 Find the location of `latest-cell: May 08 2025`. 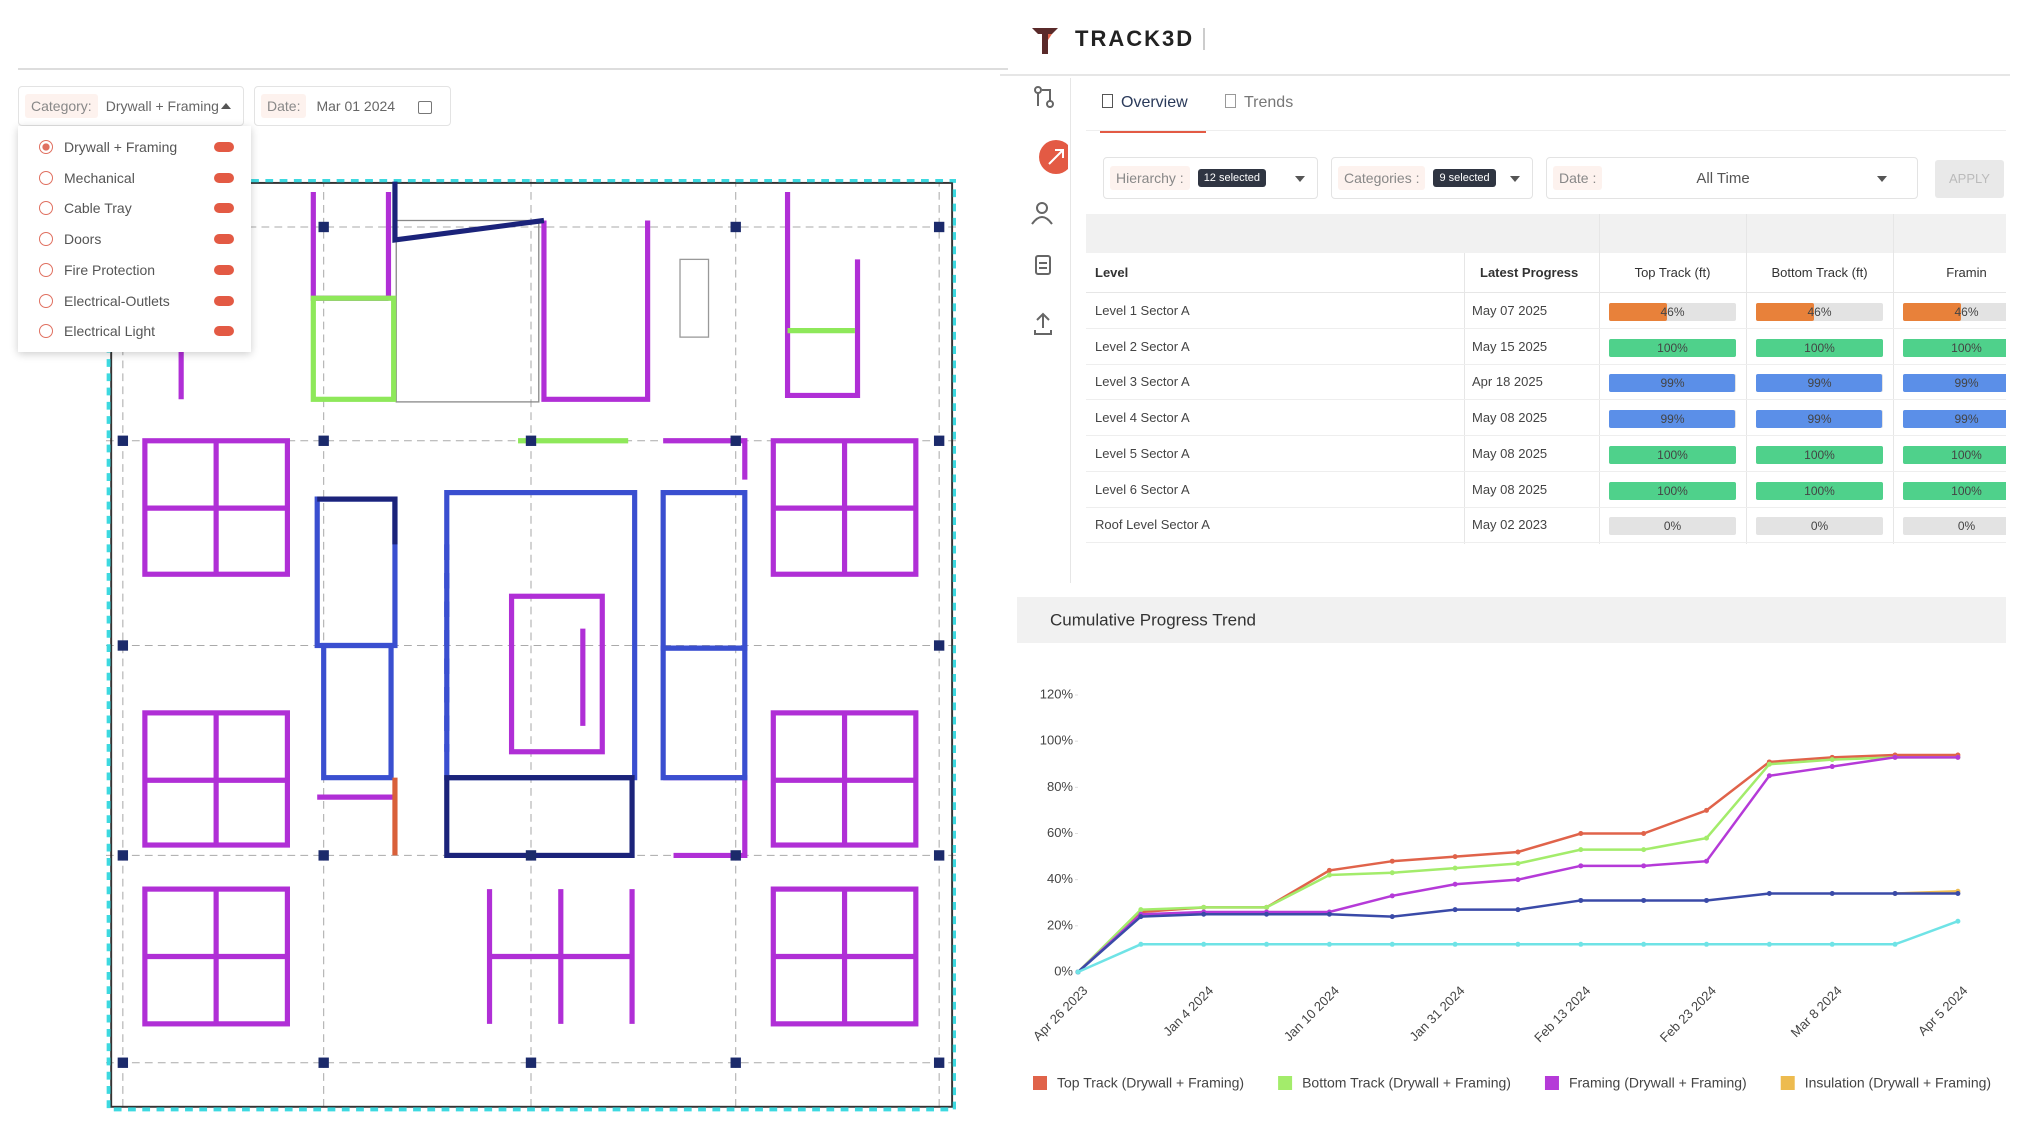

latest-cell: May 08 2025 is located at coordinates (1510, 453).